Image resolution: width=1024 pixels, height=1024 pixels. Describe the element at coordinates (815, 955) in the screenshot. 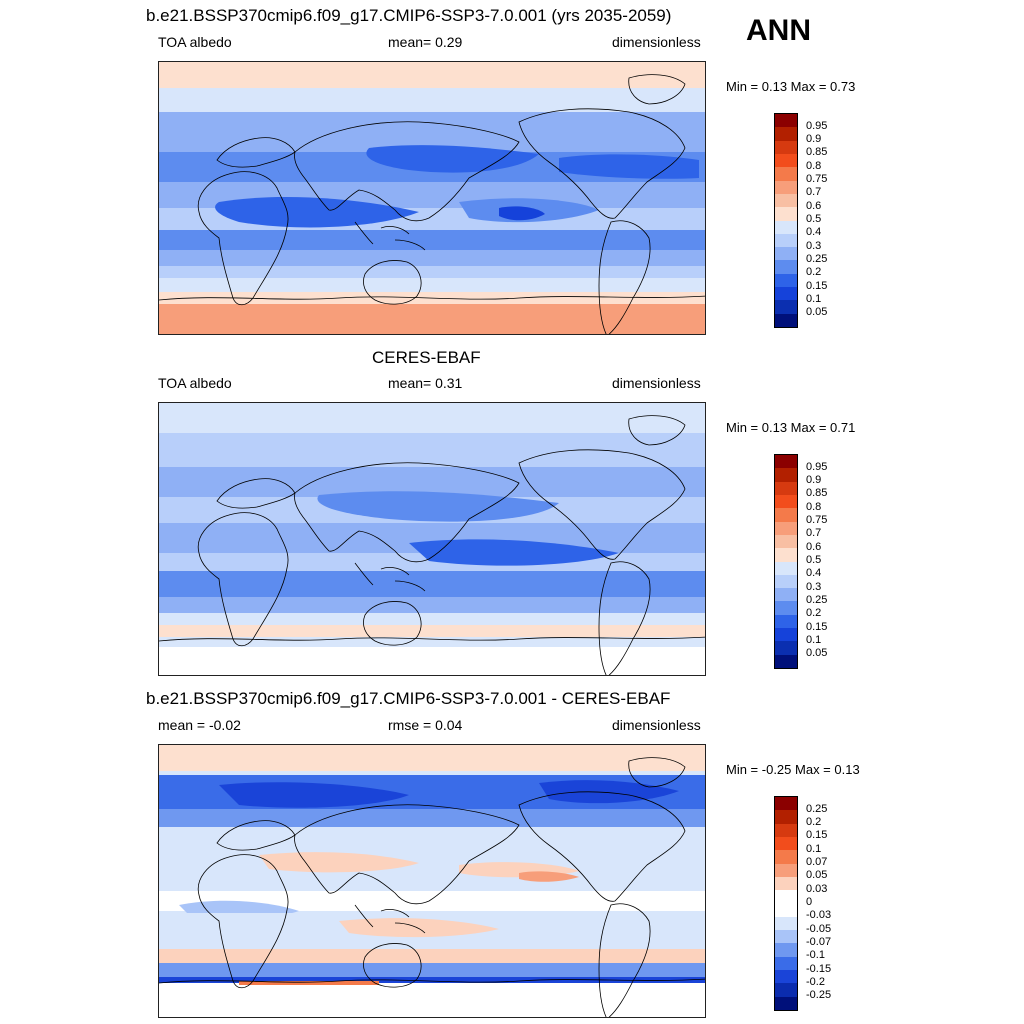

I see `colorbar-tick-label: -0.1` at that location.